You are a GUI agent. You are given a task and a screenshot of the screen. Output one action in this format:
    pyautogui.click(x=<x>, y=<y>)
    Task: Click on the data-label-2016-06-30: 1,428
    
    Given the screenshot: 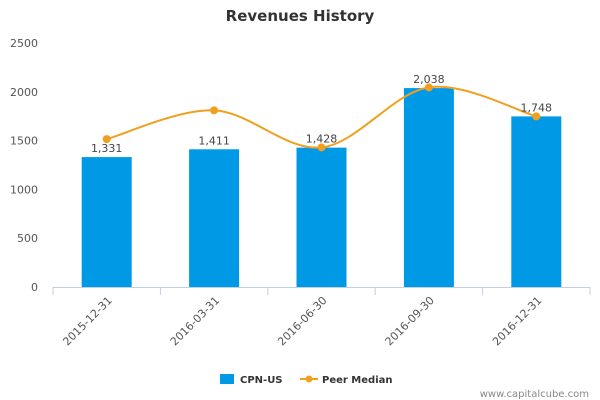 What is the action you would take?
    pyautogui.click(x=322, y=139)
    